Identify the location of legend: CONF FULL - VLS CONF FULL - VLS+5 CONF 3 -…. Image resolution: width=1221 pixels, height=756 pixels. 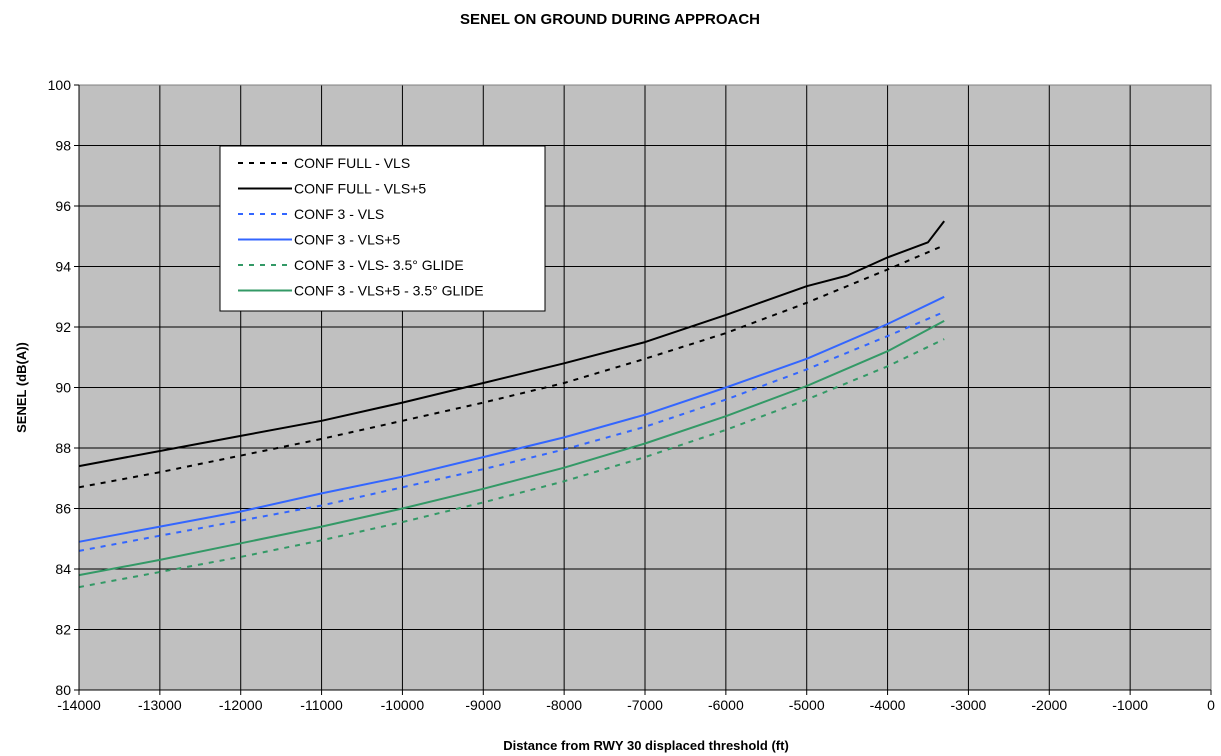
(382, 228).